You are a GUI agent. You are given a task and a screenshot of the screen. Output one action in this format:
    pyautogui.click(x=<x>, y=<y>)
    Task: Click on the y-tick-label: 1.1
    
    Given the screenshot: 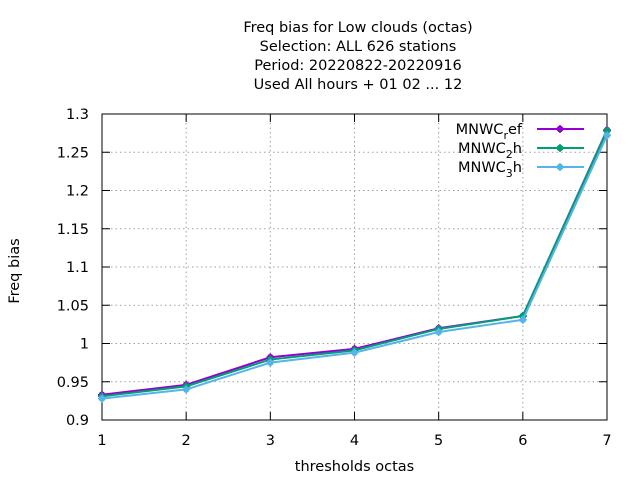 What is the action you would take?
    pyautogui.click(x=77, y=268)
    